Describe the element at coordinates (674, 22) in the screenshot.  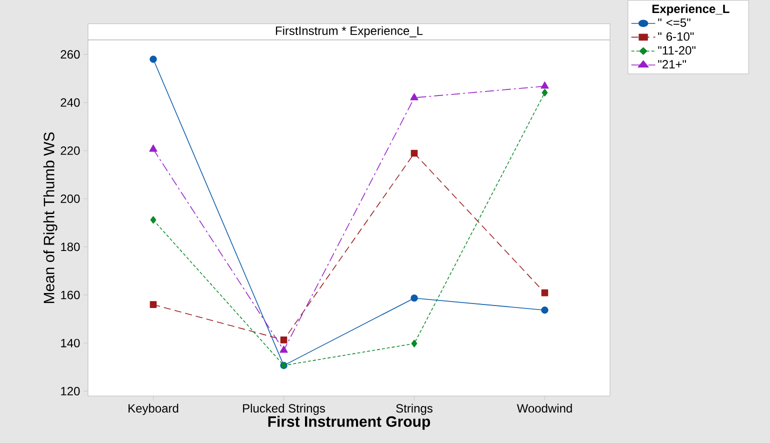
I see `legend-label: " <=5"` at that location.